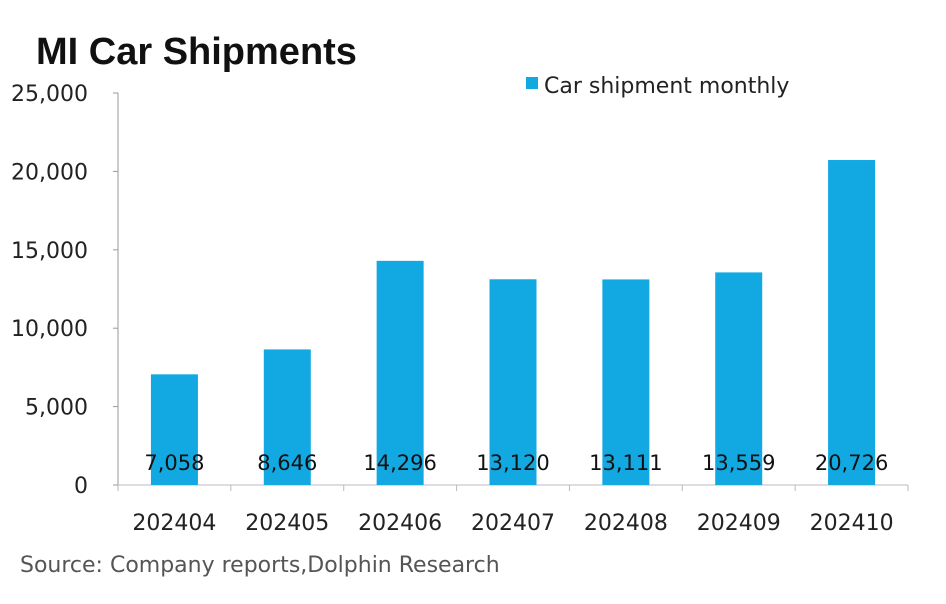 The image size is (946, 604). What do you see at coordinates (513, 523) in the screenshot?
I see `x-tick-label: 202407` at bounding box center [513, 523].